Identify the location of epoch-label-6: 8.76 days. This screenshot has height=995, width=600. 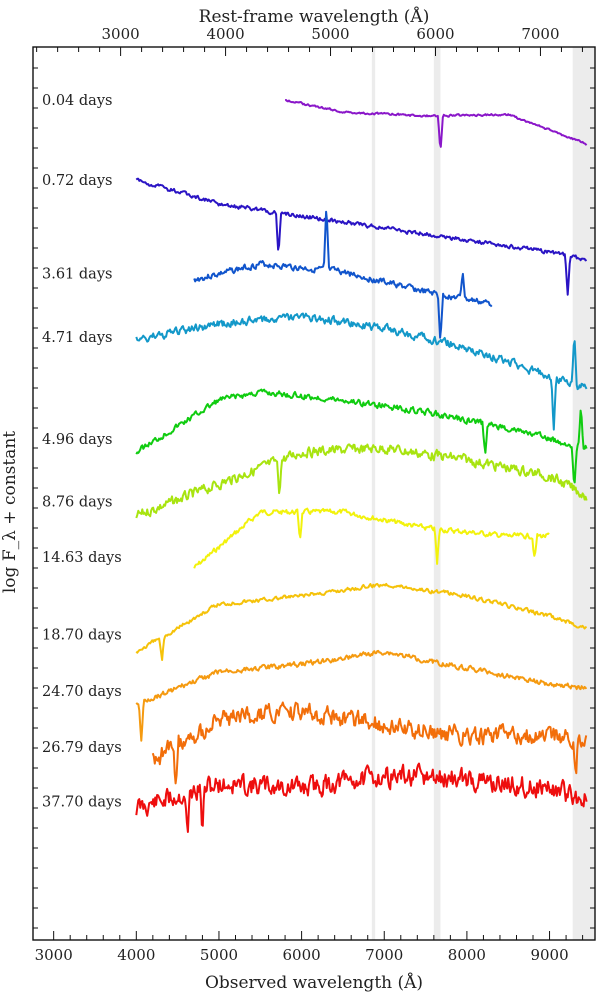
(77, 503).